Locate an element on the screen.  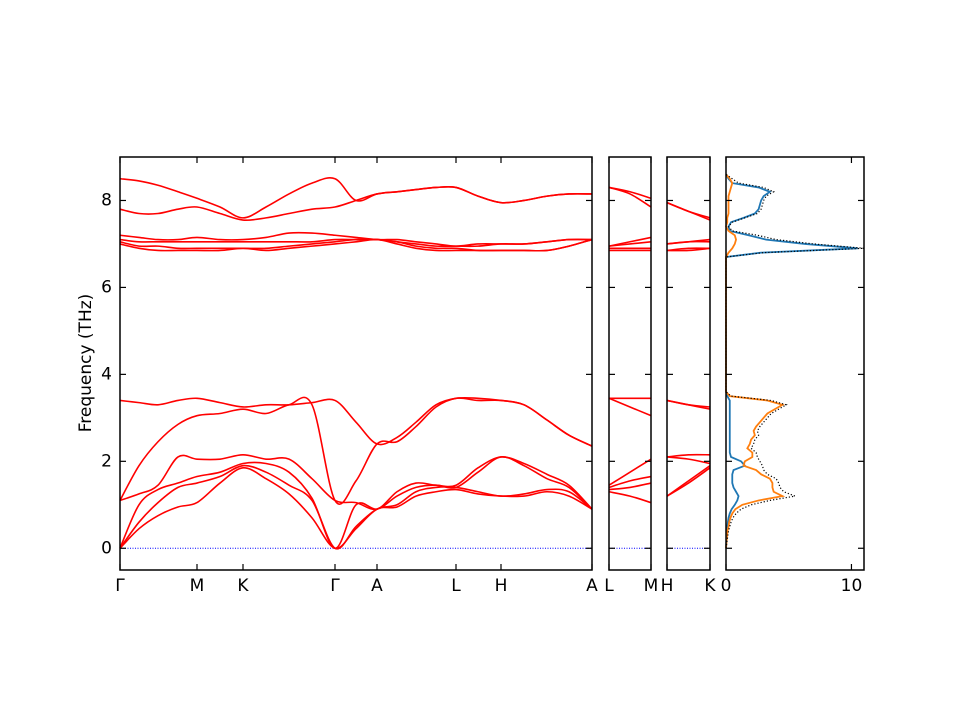
y-tick-label: 2 is located at coordinates (106, 461).